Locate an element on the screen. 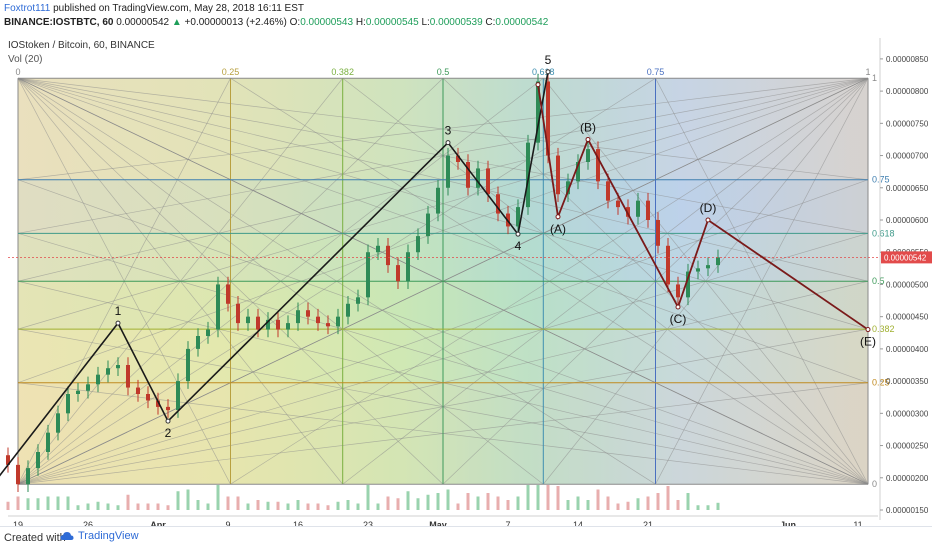 This screenshot has height=551, width=932. cloud-icon is located at coordinates (67, 536).